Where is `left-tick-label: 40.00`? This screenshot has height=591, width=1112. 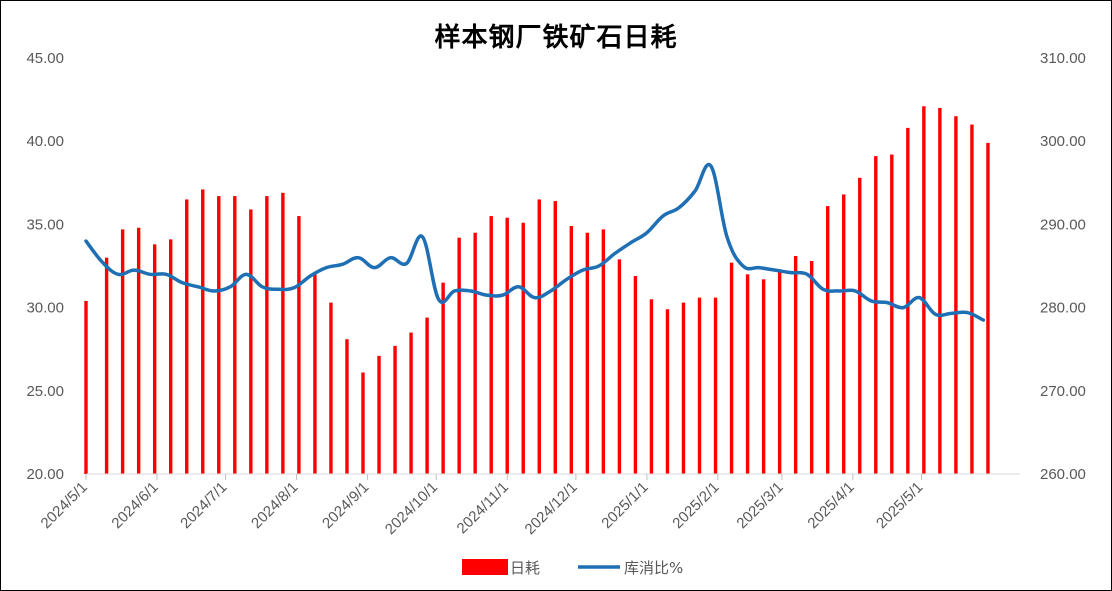
left-tick-label: 40.00 is located at coordinates (45, 141).